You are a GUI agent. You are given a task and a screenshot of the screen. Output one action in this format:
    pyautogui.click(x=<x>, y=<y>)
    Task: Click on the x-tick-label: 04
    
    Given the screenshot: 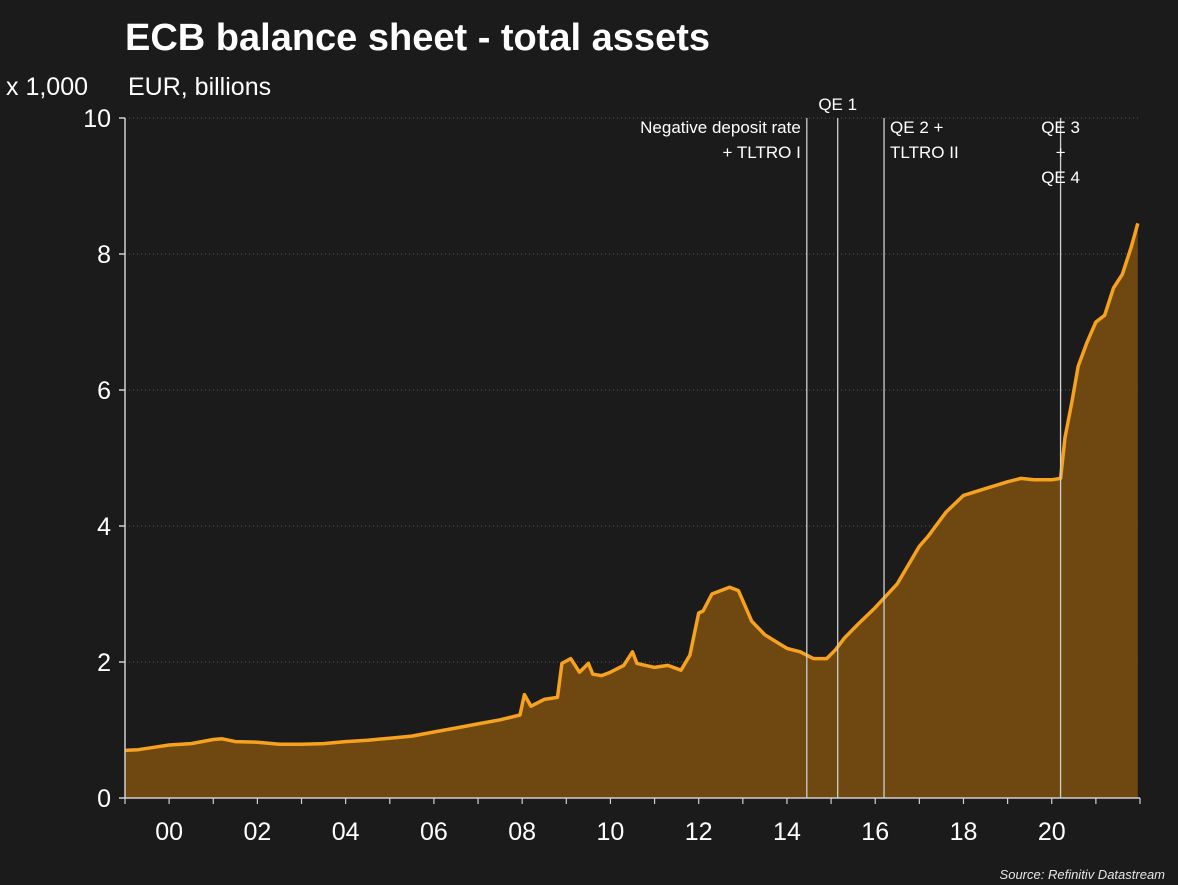 What is the action you would take?
    pyautogui.click(x=346, y=832)
    